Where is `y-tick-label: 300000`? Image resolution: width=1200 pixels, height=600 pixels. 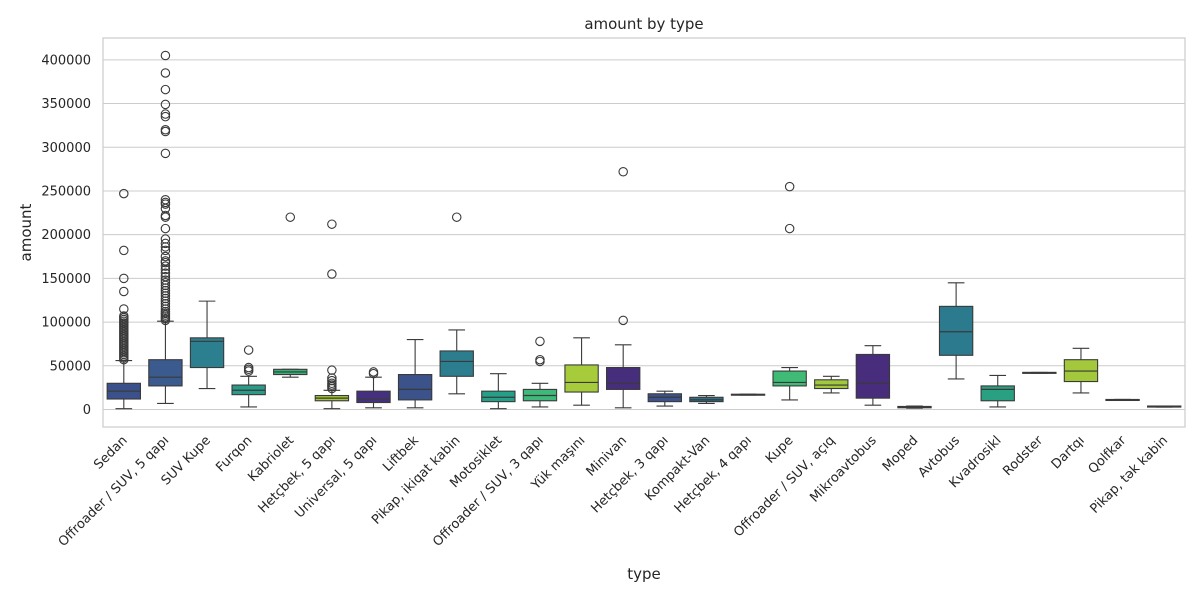
y-tick-label: 300000 is located at coordinates (66, 148).